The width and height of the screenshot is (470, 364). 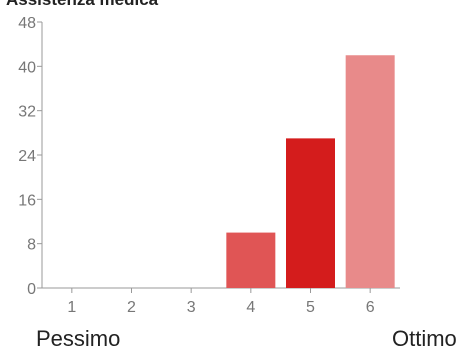 What do you see at coordinates (27, 112) in the screenshot?
I see `y-tick-label: 32` at bounding box center [27, 112].